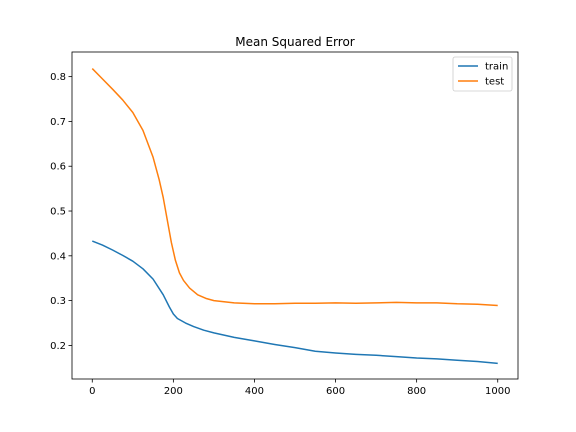  Describe the element at coordinates (92, 391) in the screenshot. I see `x-tick-label: 0` at that location.